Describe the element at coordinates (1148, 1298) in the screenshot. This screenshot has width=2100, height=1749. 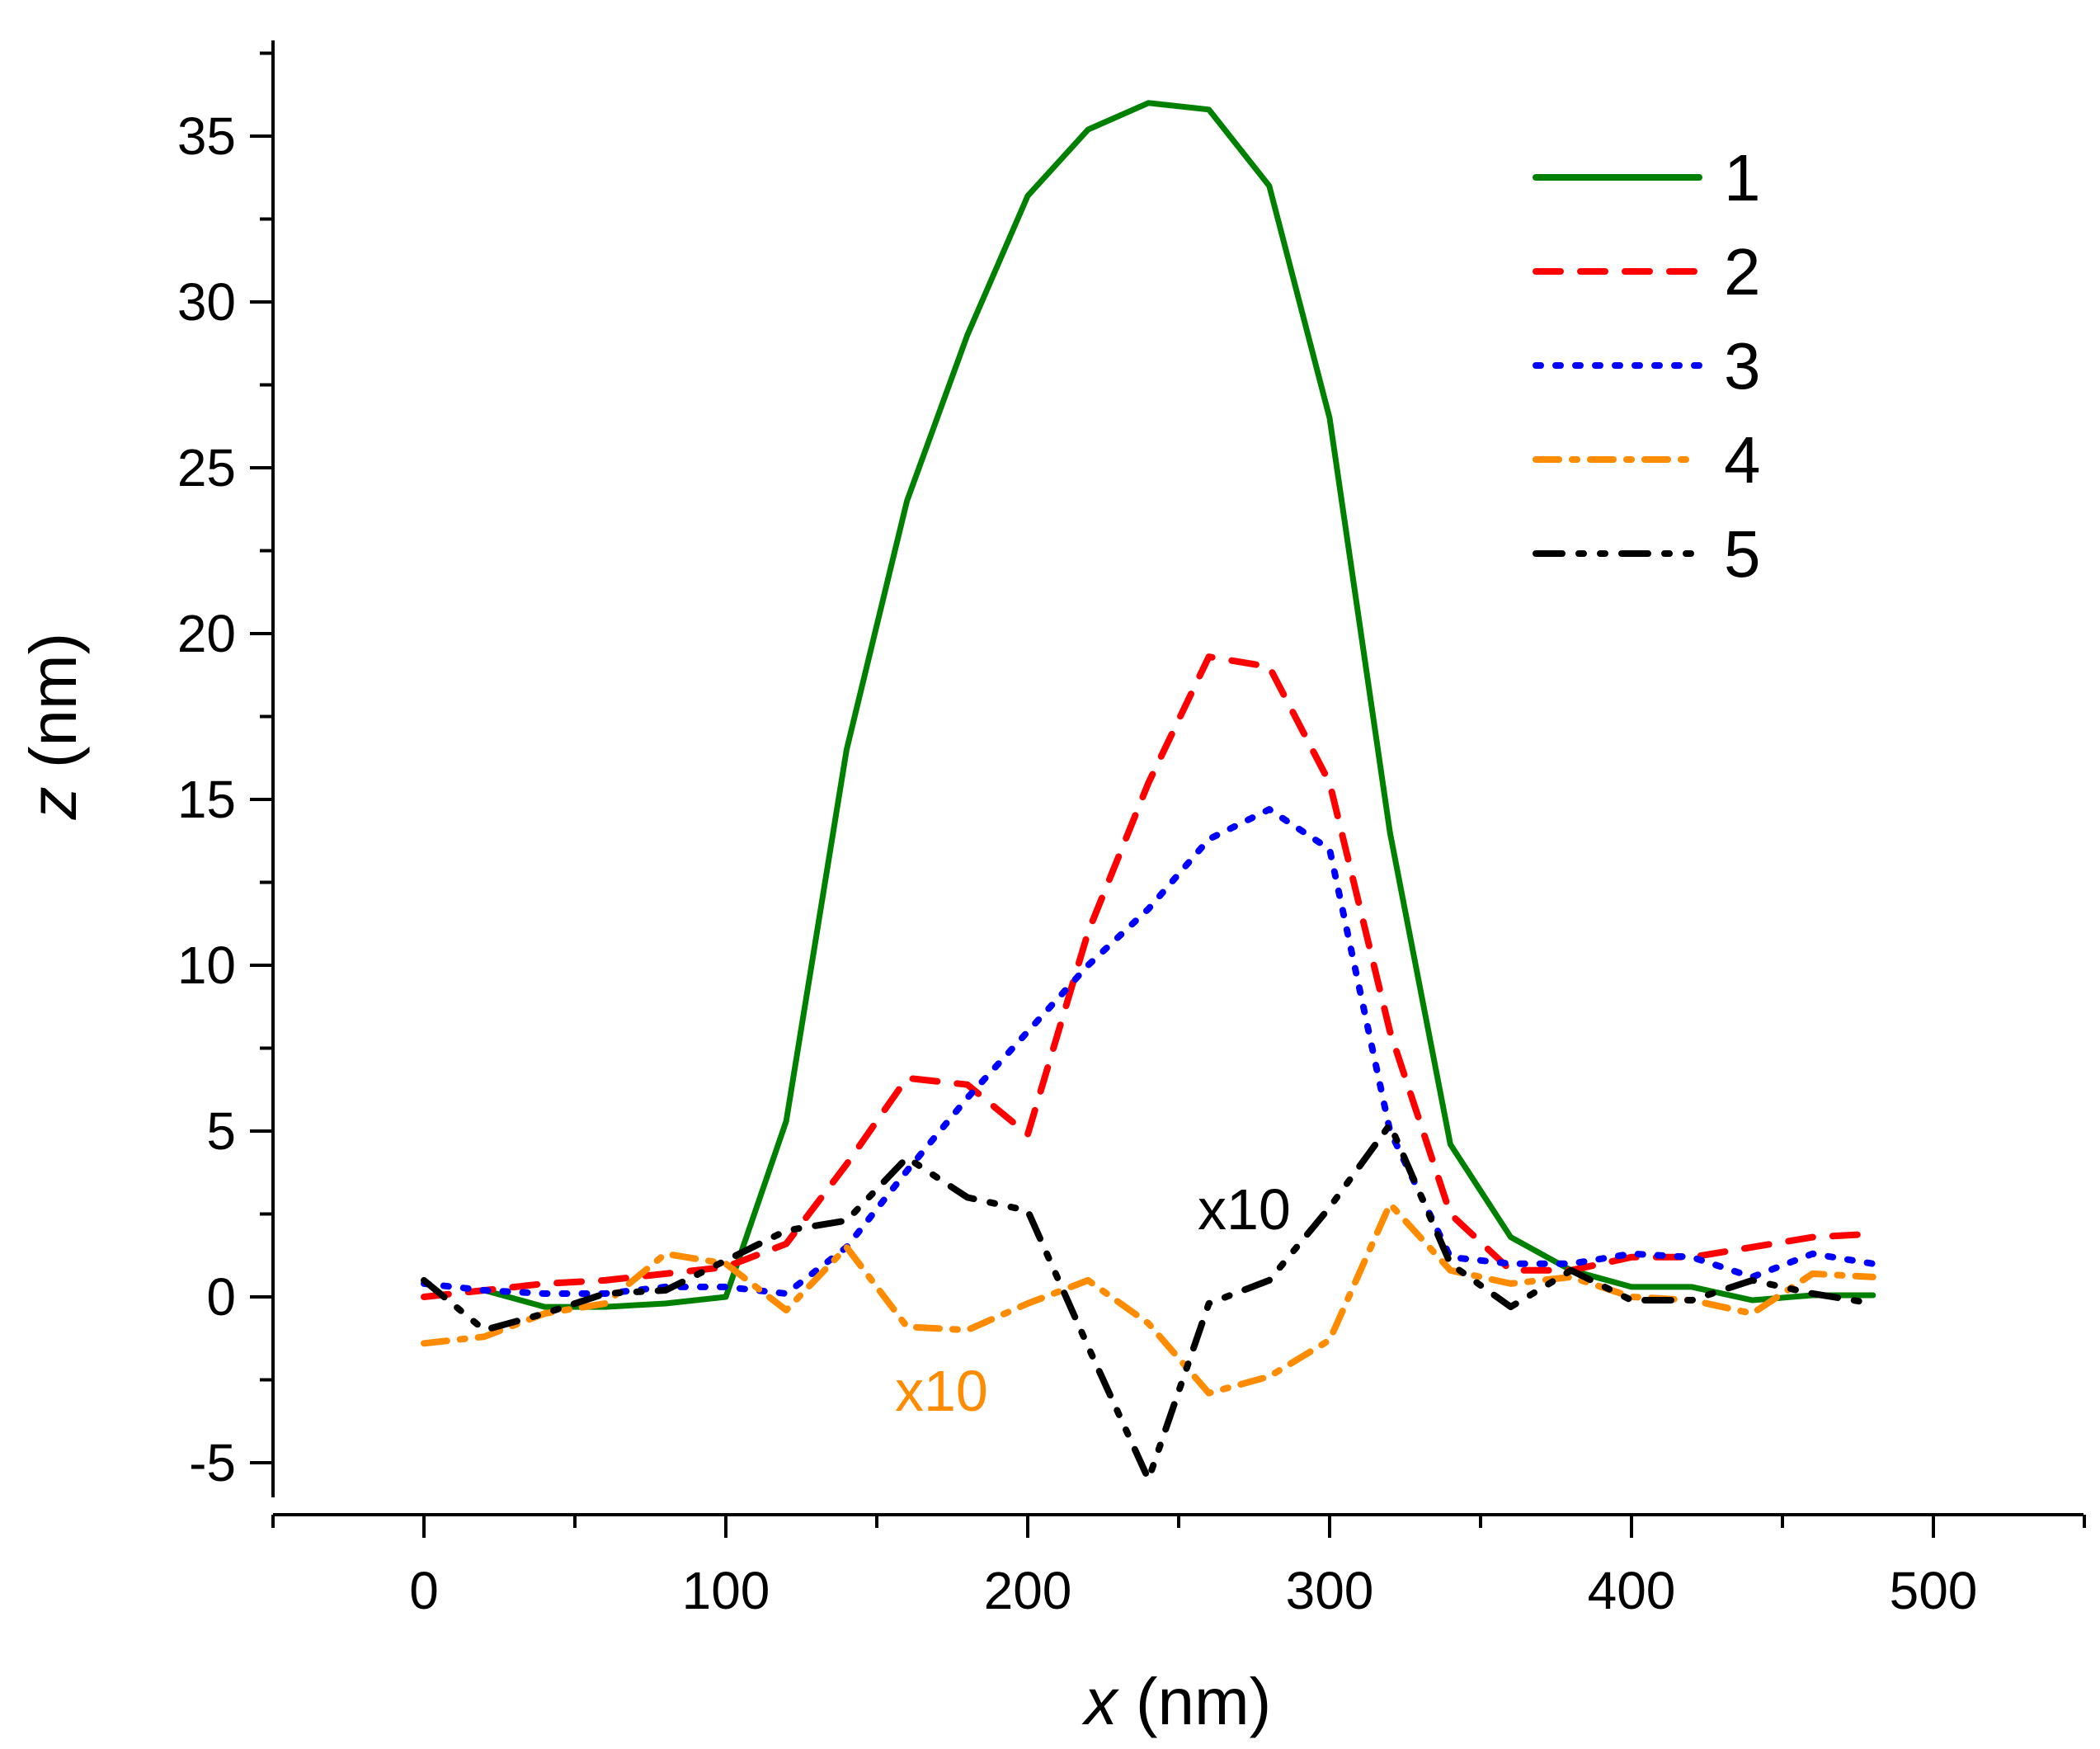
I see `series-4-line` at that location.